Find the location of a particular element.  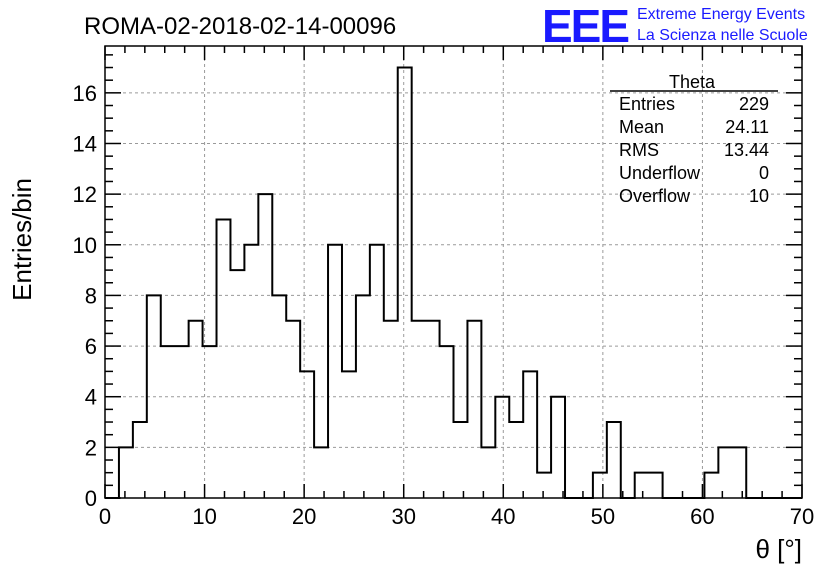

stats-label: Mean is located at coordinates (641, 127).